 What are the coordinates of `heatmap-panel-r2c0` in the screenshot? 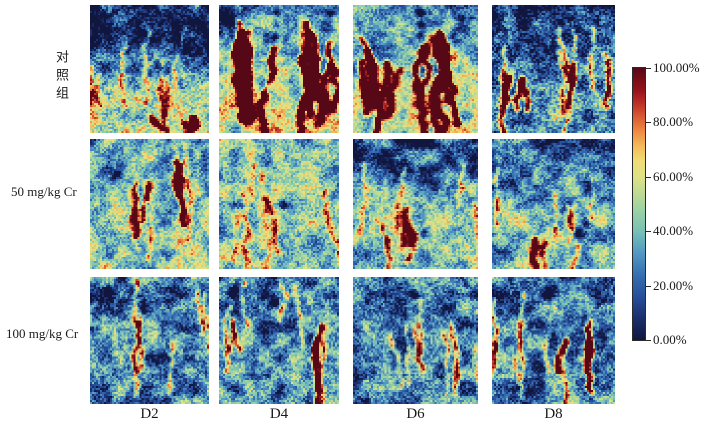 It's located at (149, 340).